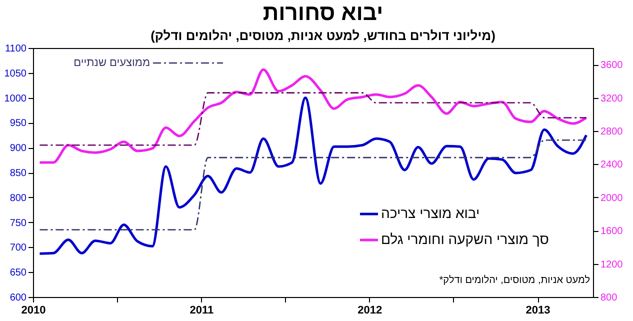  What do you see at coordinates (612, 66) in the screenshot?
I see `y2-tick-label: 3600` at bounding box center [612, 66].